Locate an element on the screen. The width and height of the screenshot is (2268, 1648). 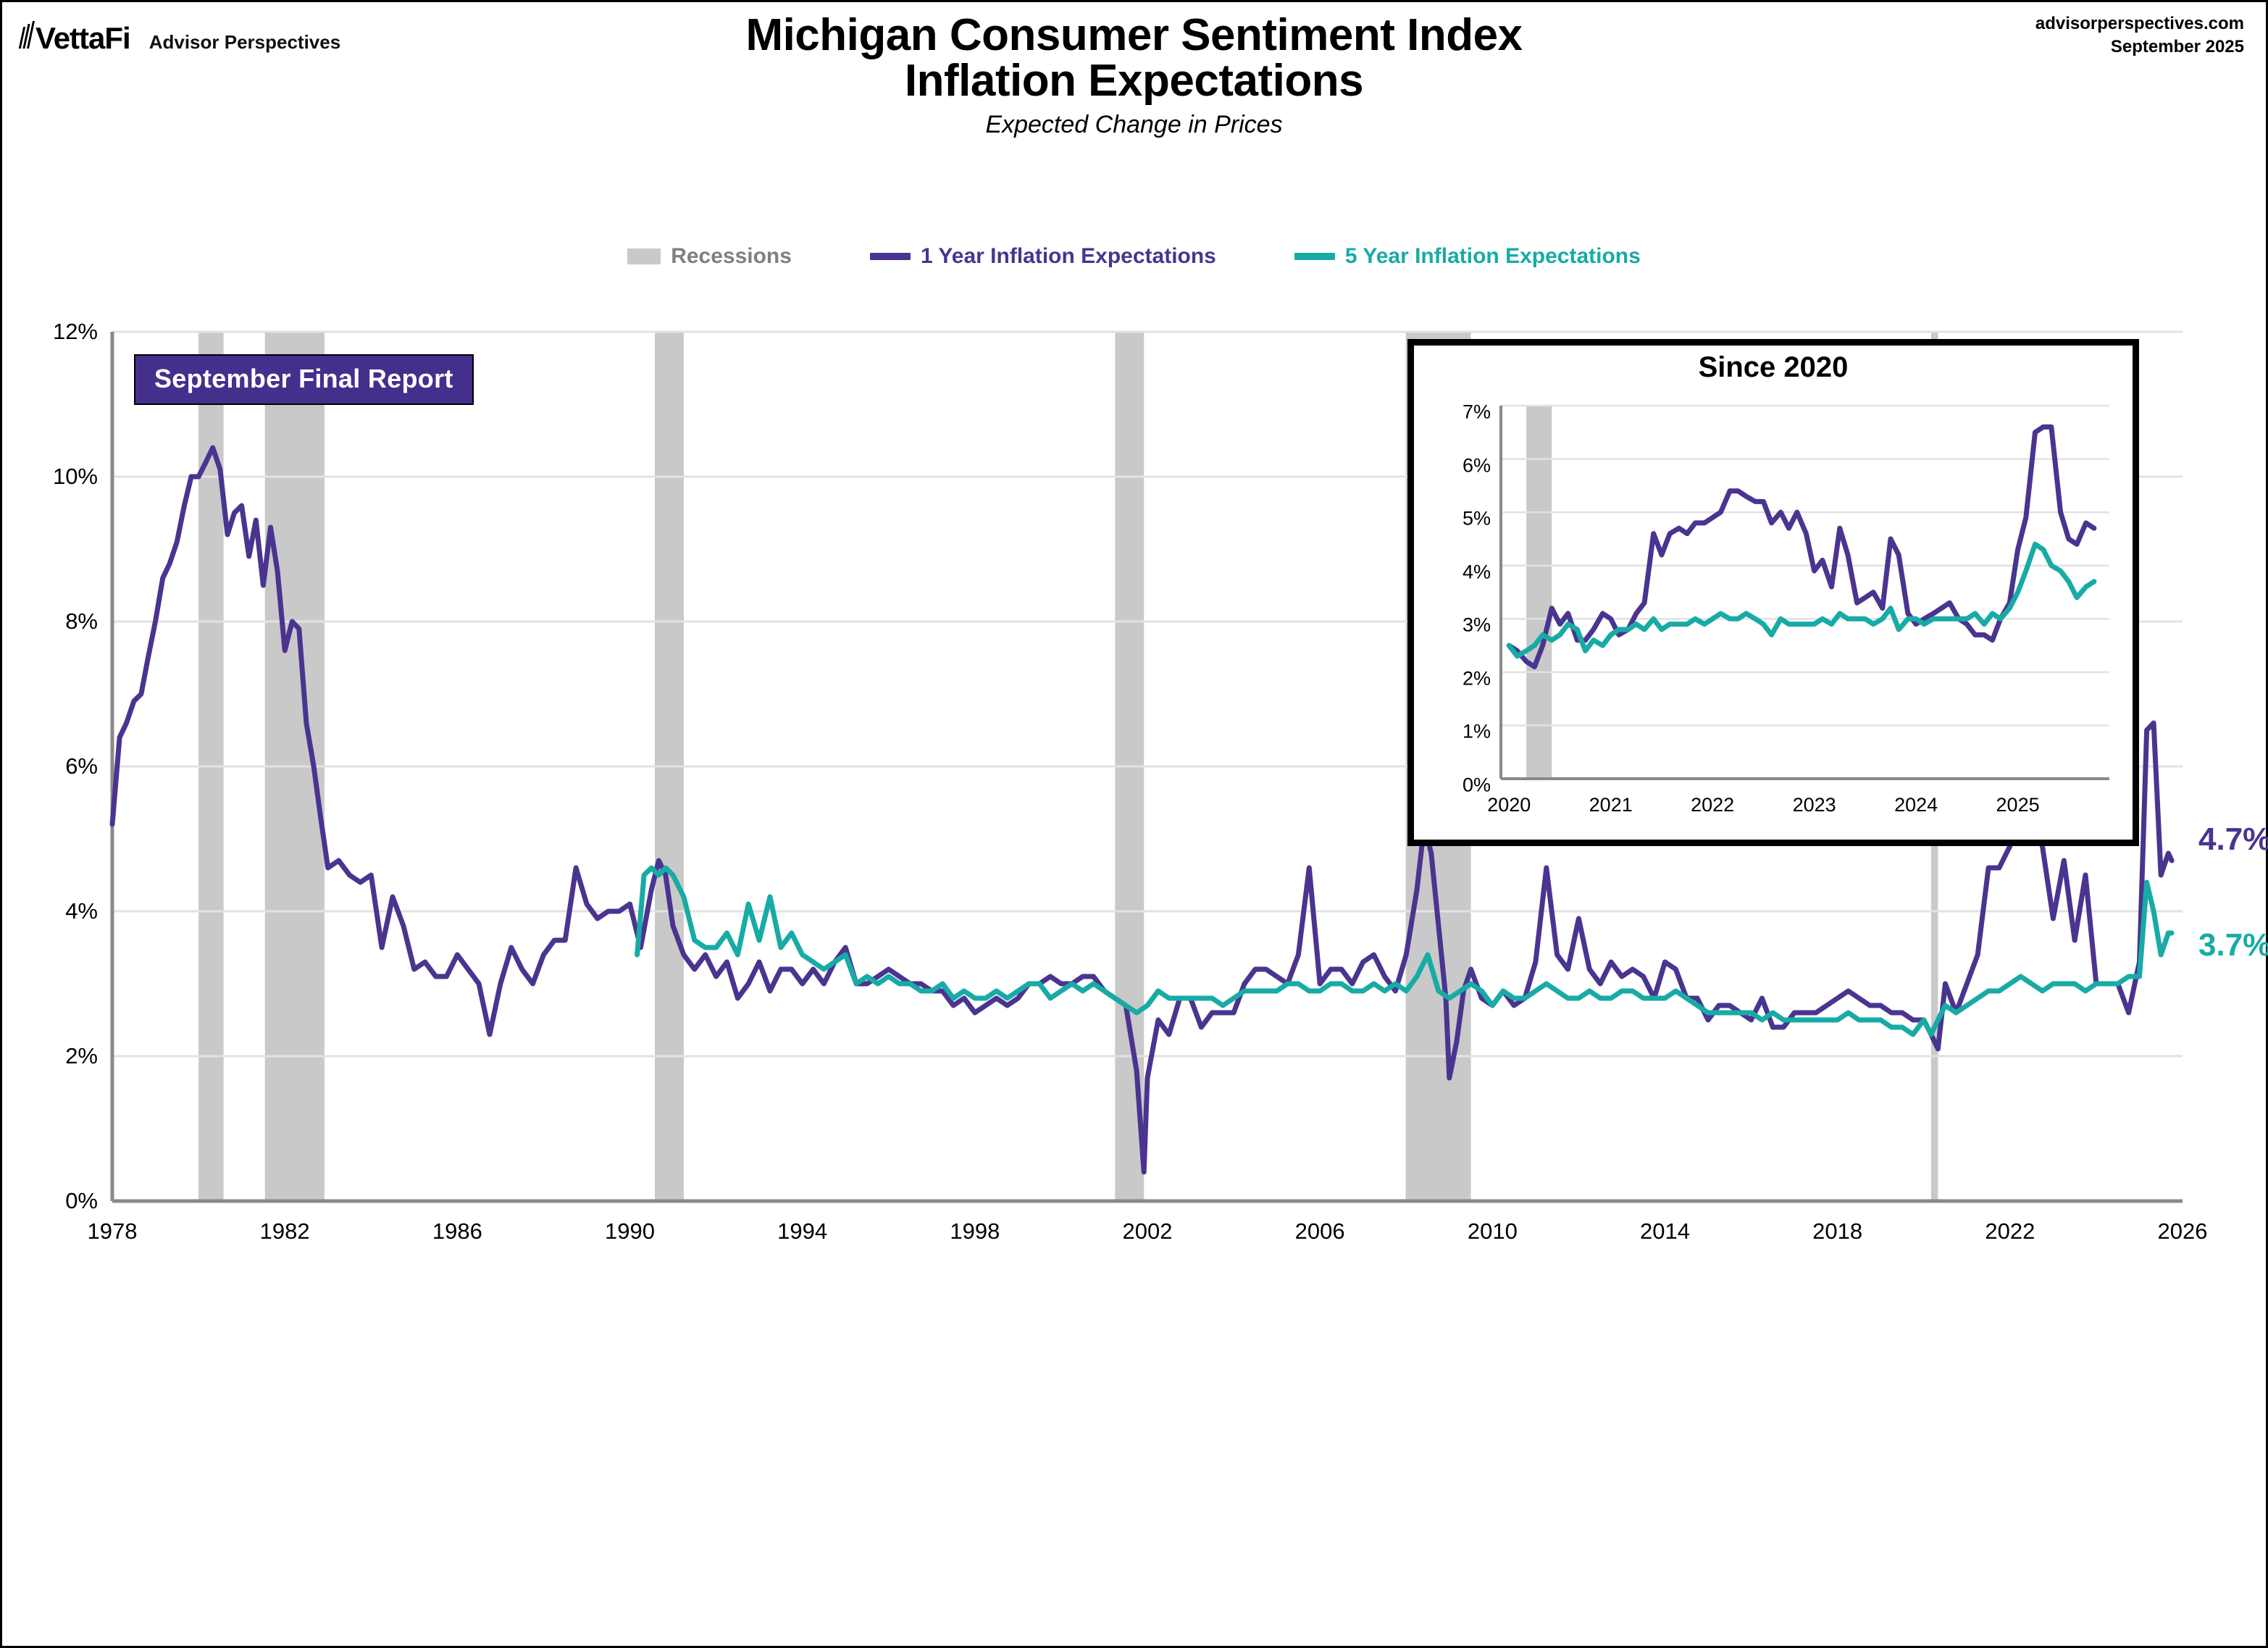
legend-item-1year: 1 Year Inflation Expectations is located at coordinates (1043, 256).